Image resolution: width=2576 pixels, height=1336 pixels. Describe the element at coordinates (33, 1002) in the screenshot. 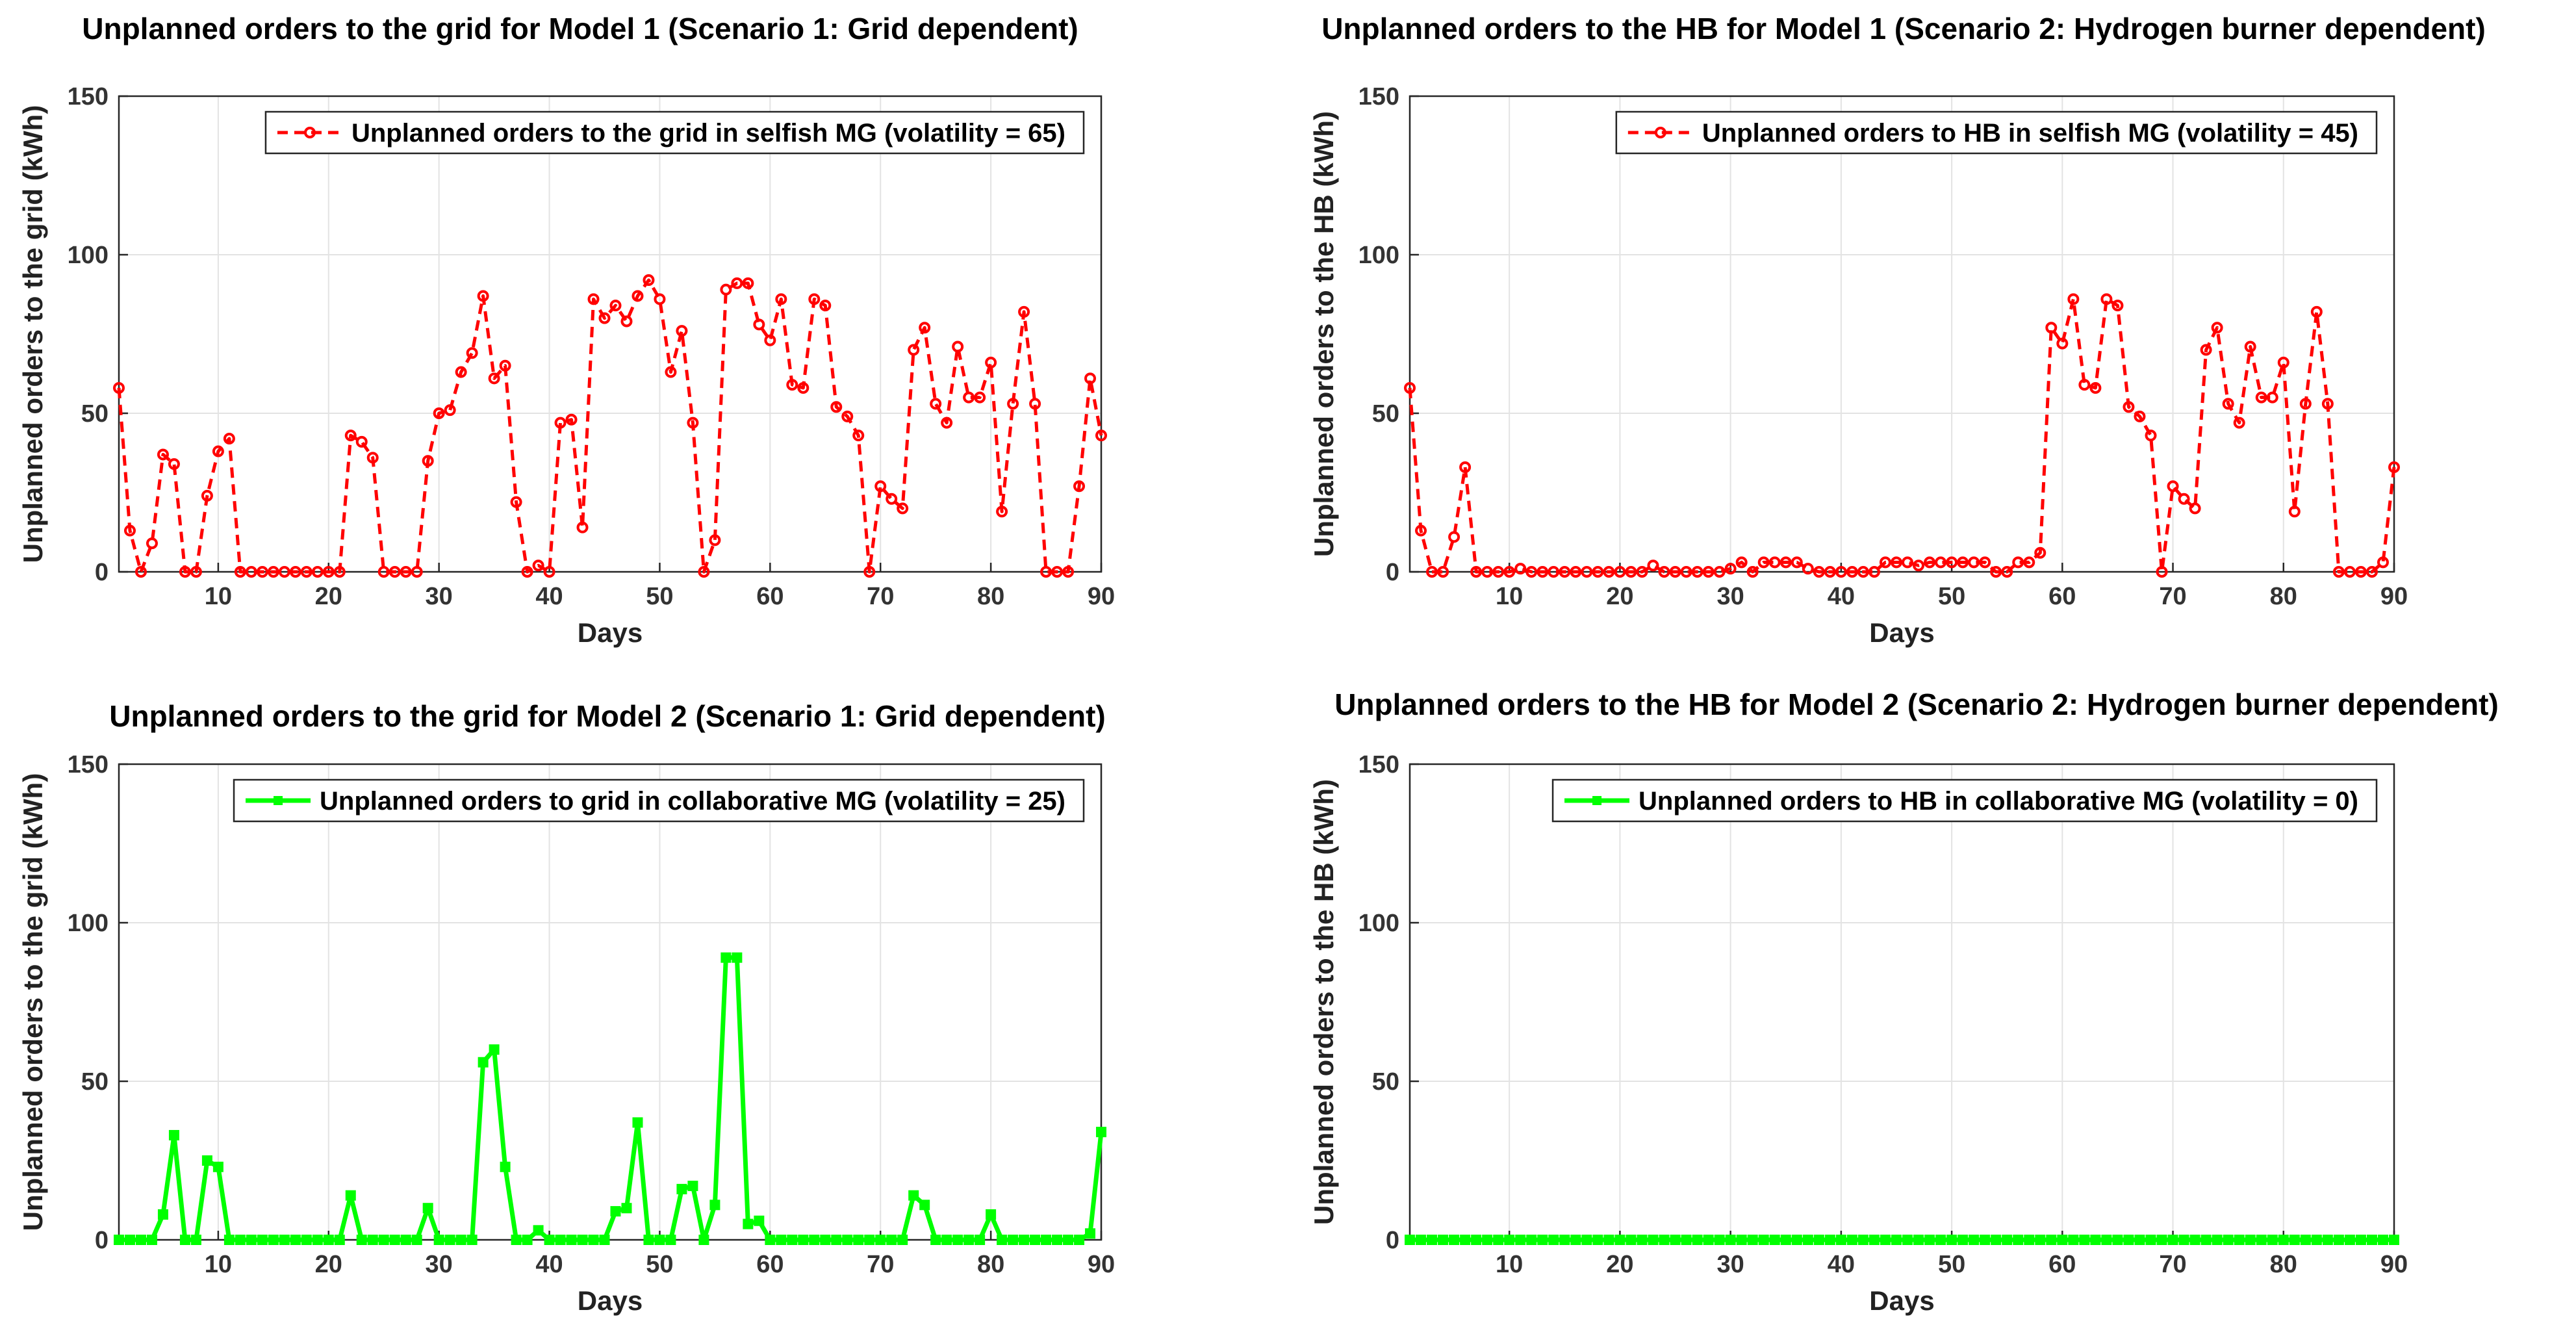

I see `y-axis-label: Unplanned orders to the grid (kWh)` at that location.